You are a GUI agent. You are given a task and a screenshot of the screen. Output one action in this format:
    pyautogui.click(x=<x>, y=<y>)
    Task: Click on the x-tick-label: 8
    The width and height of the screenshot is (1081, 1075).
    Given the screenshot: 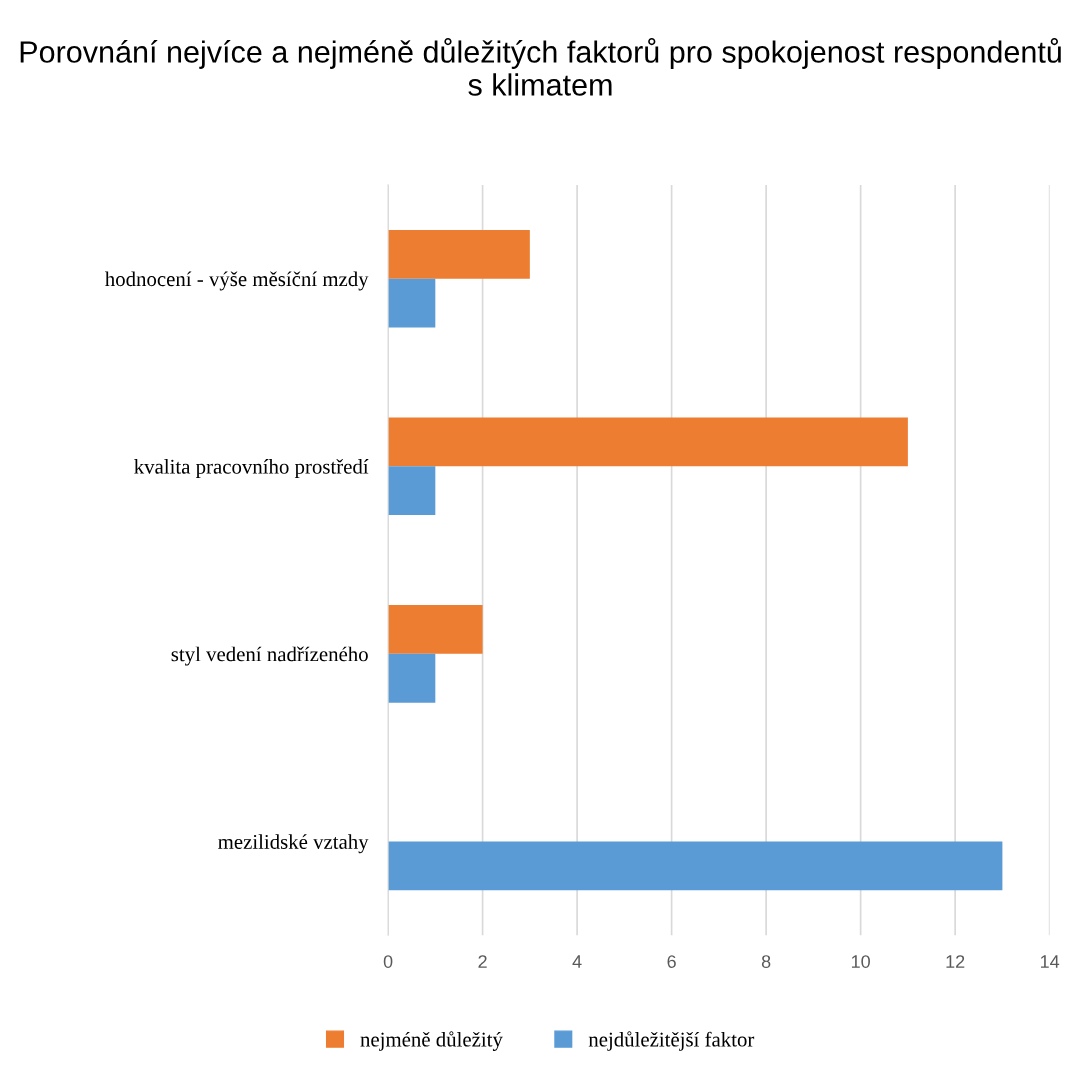 What is the action you would take?
    pyautogui.click(x=766, y=961)
    